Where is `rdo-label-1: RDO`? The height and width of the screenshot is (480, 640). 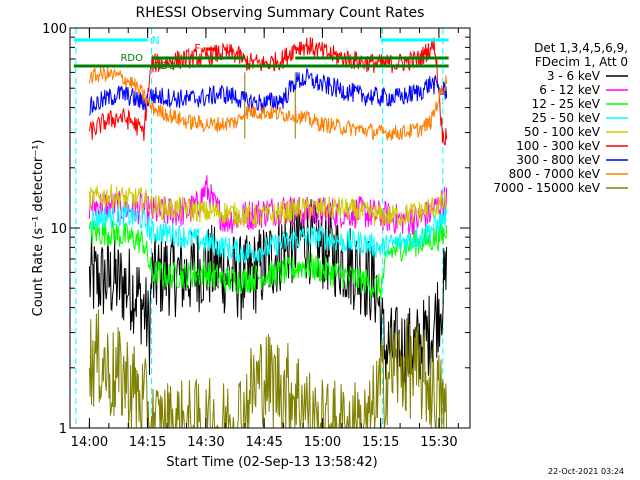 rdo-label-1: RDO is located at coordinates (131, 58).